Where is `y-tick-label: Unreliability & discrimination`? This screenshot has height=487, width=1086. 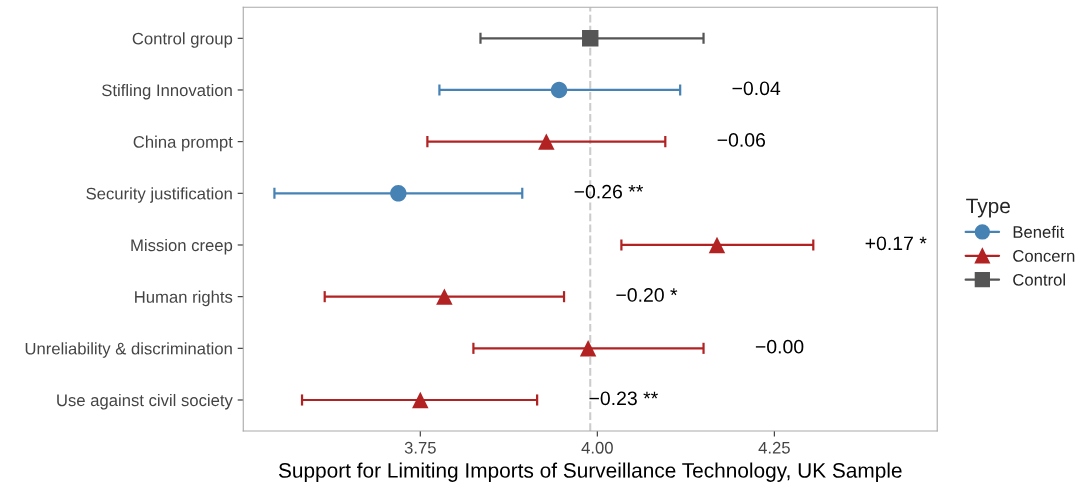 y-tick-label: Unreliability & discrimination is located at coordinates (128, 350).